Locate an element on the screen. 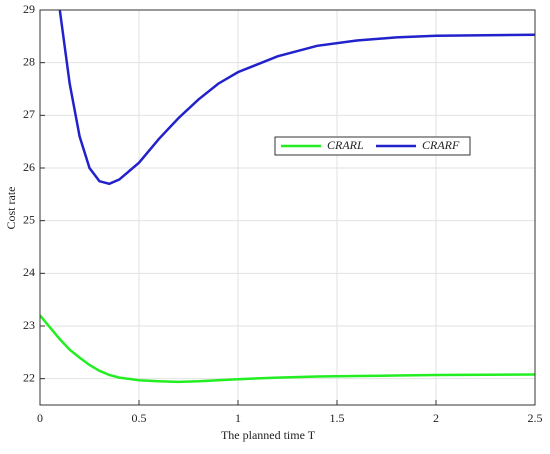 The width and height of the screenshot is (550, 454). y-tick-label: 24 is located at coordinates (29, 272).